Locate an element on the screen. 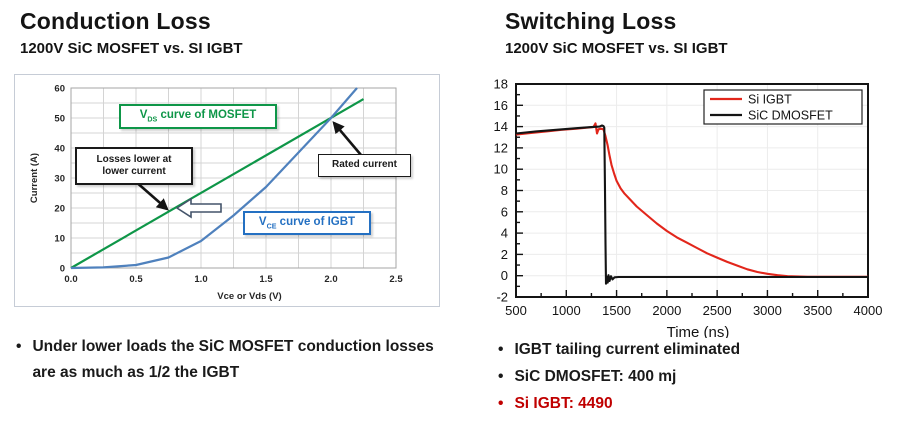 The image size is (900, 421). right-bullet-1: • IGBT tailing current eliminated is located at coordinates (698, 349).